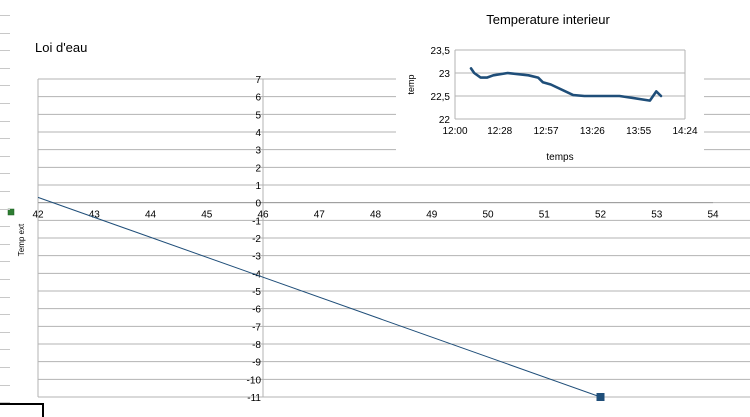 This screenshot has height=417, width=750. Describe the element at coordinates (11, 212) in the screenshot. I see `main-legend-marker` at that location.